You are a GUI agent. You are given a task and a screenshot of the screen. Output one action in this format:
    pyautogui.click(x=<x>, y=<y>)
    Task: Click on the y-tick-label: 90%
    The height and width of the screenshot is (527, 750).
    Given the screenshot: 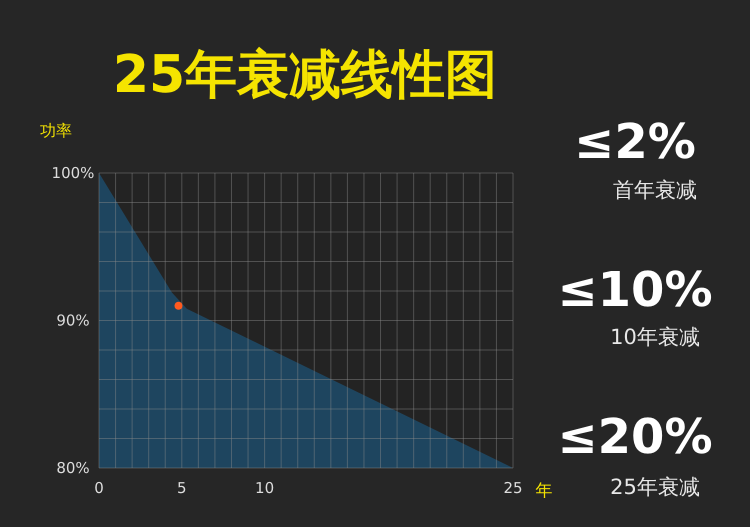 What is the action you would take?
    pyautogui.click(x=73, y=321)
    